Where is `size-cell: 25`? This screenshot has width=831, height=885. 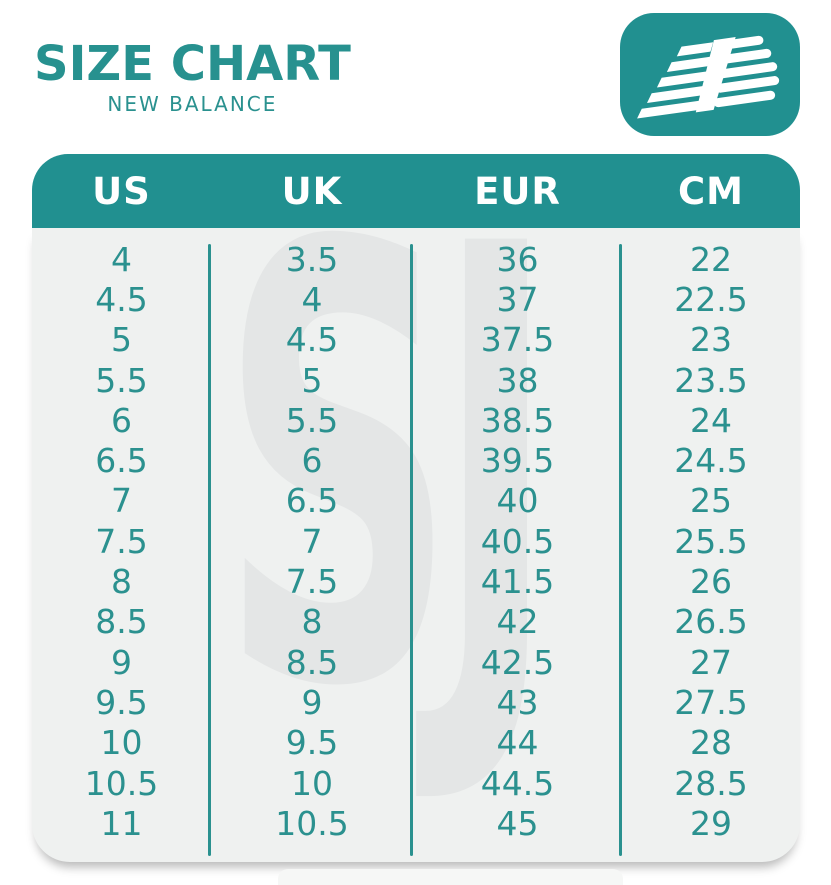 size-cell: 25 is located at coordinates (711, 501).